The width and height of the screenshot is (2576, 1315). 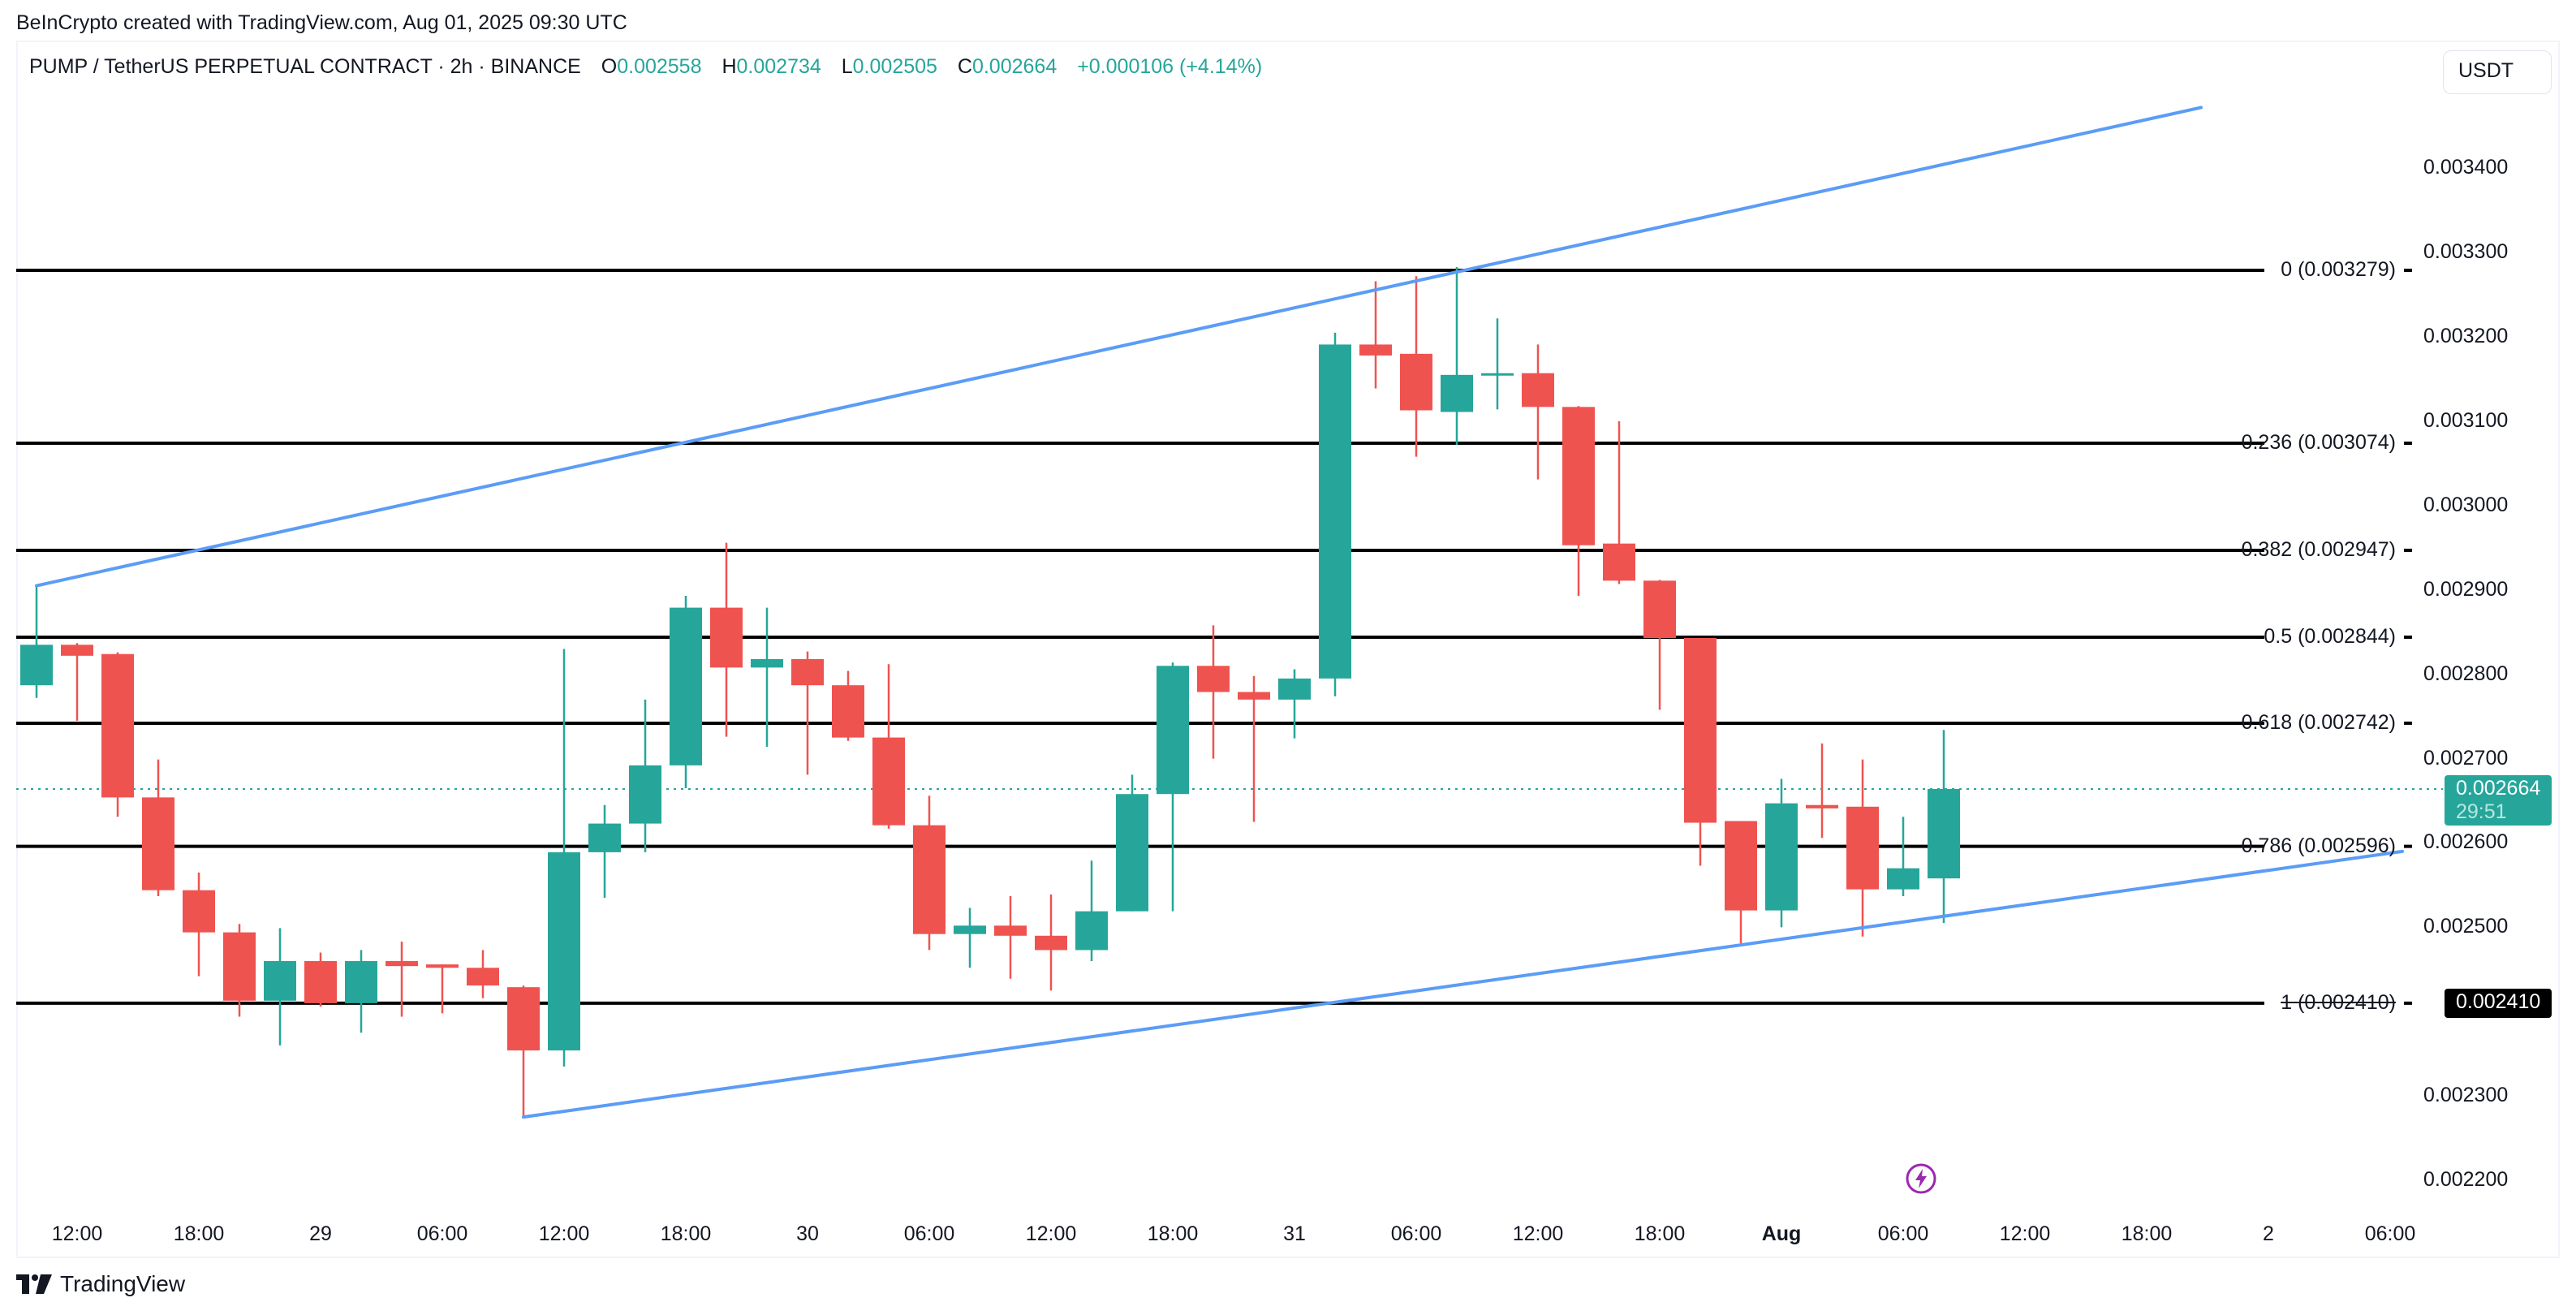 I want to click on price-axis-label: 0.003200, so click(x=2466, y=337).